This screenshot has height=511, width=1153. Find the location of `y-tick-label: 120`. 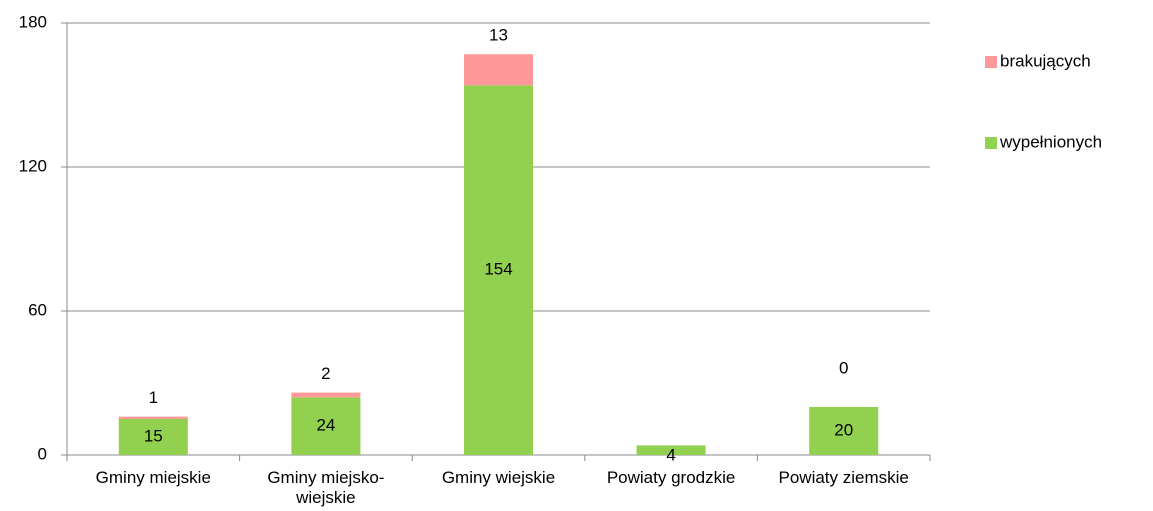

y-tick-label: 120 is located at coordinates (33, 165).